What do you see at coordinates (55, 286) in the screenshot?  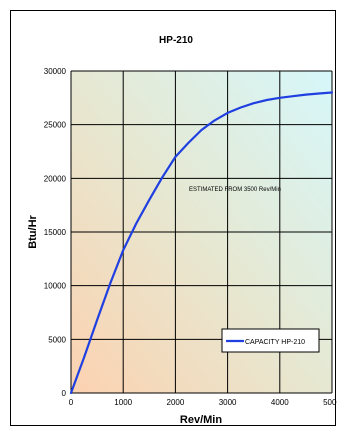 I see `y-tick-label: 10000` at bounding box center [55, 286].